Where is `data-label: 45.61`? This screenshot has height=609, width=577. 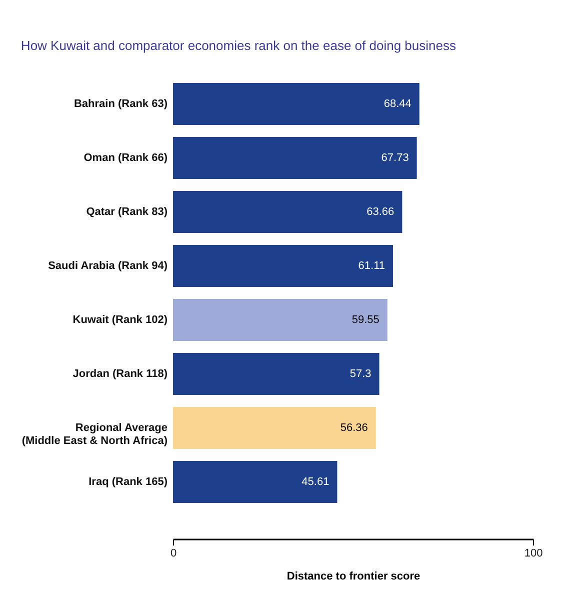
data-label: 45.61 is located at coordinates (316, 482).